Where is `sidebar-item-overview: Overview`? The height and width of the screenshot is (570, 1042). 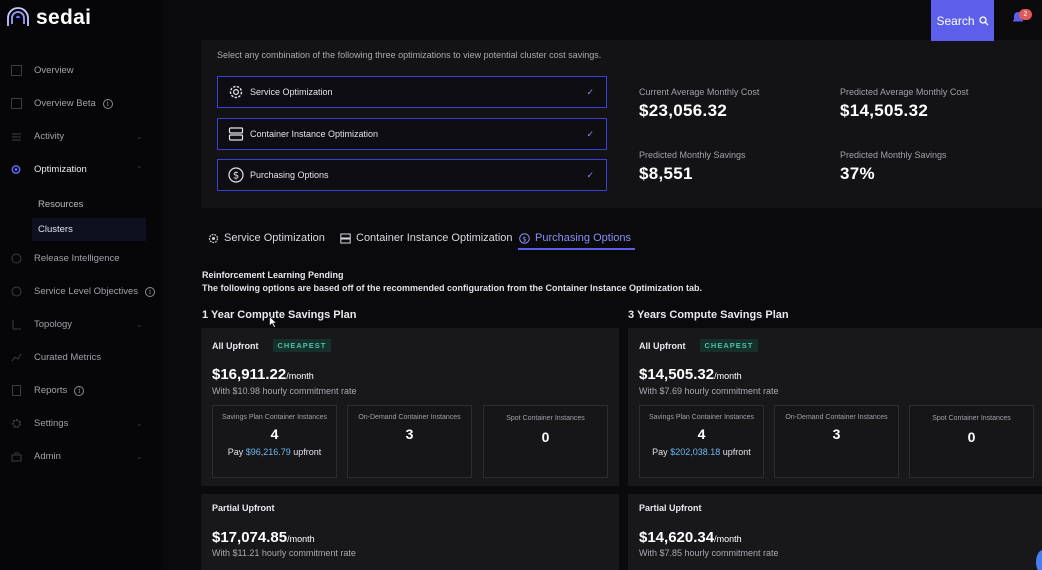
sidebar-item-overview: Overview is located at coordinates (81, 70).